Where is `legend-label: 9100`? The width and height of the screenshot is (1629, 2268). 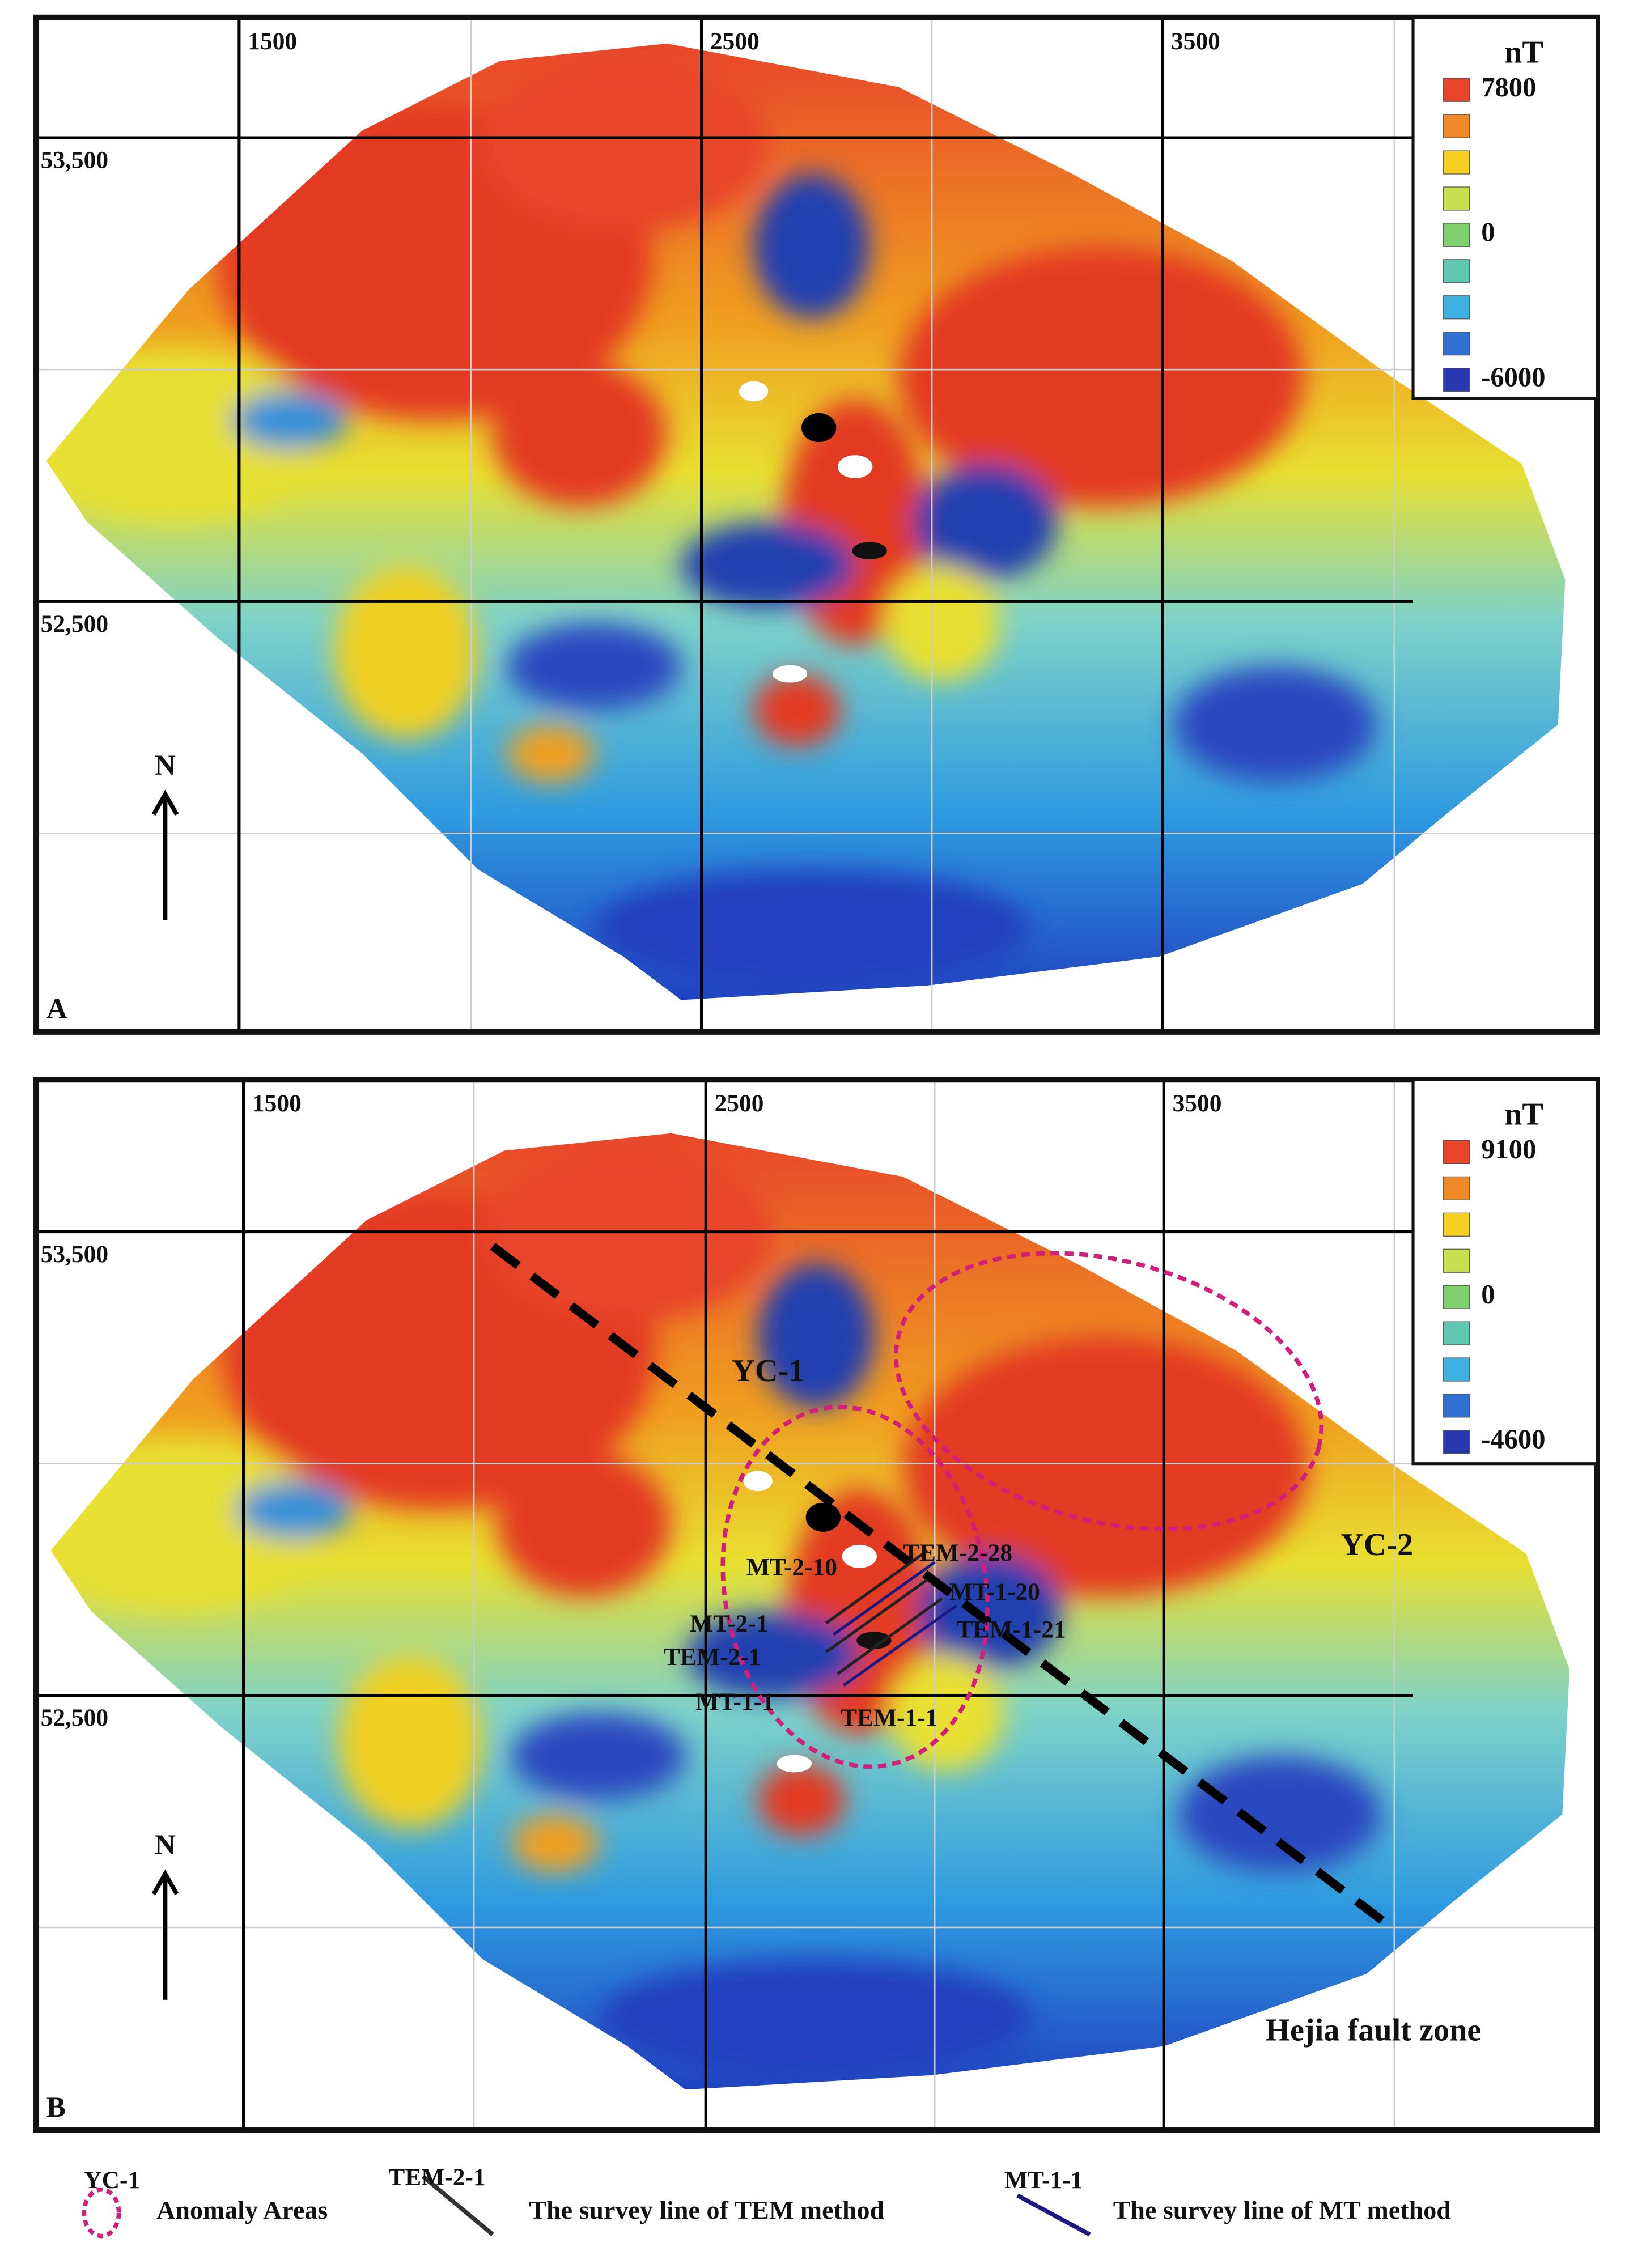
legend-label: 9100 is located at coordinates (1508, 1150).